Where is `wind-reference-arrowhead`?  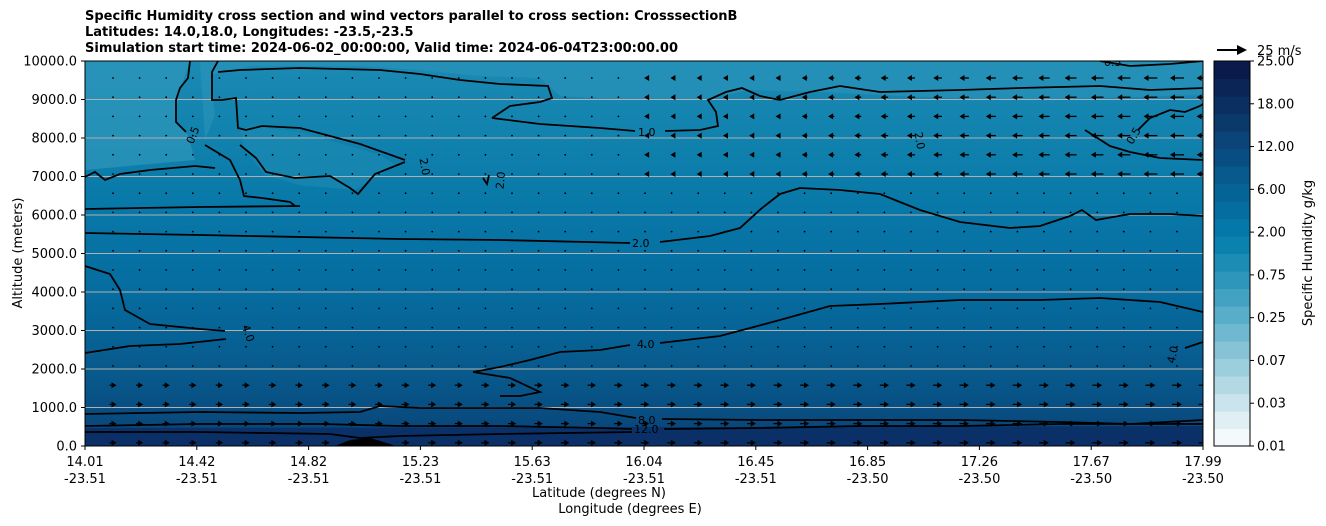 wind-reference-arrowhead is located at coordinates (1242, 50).